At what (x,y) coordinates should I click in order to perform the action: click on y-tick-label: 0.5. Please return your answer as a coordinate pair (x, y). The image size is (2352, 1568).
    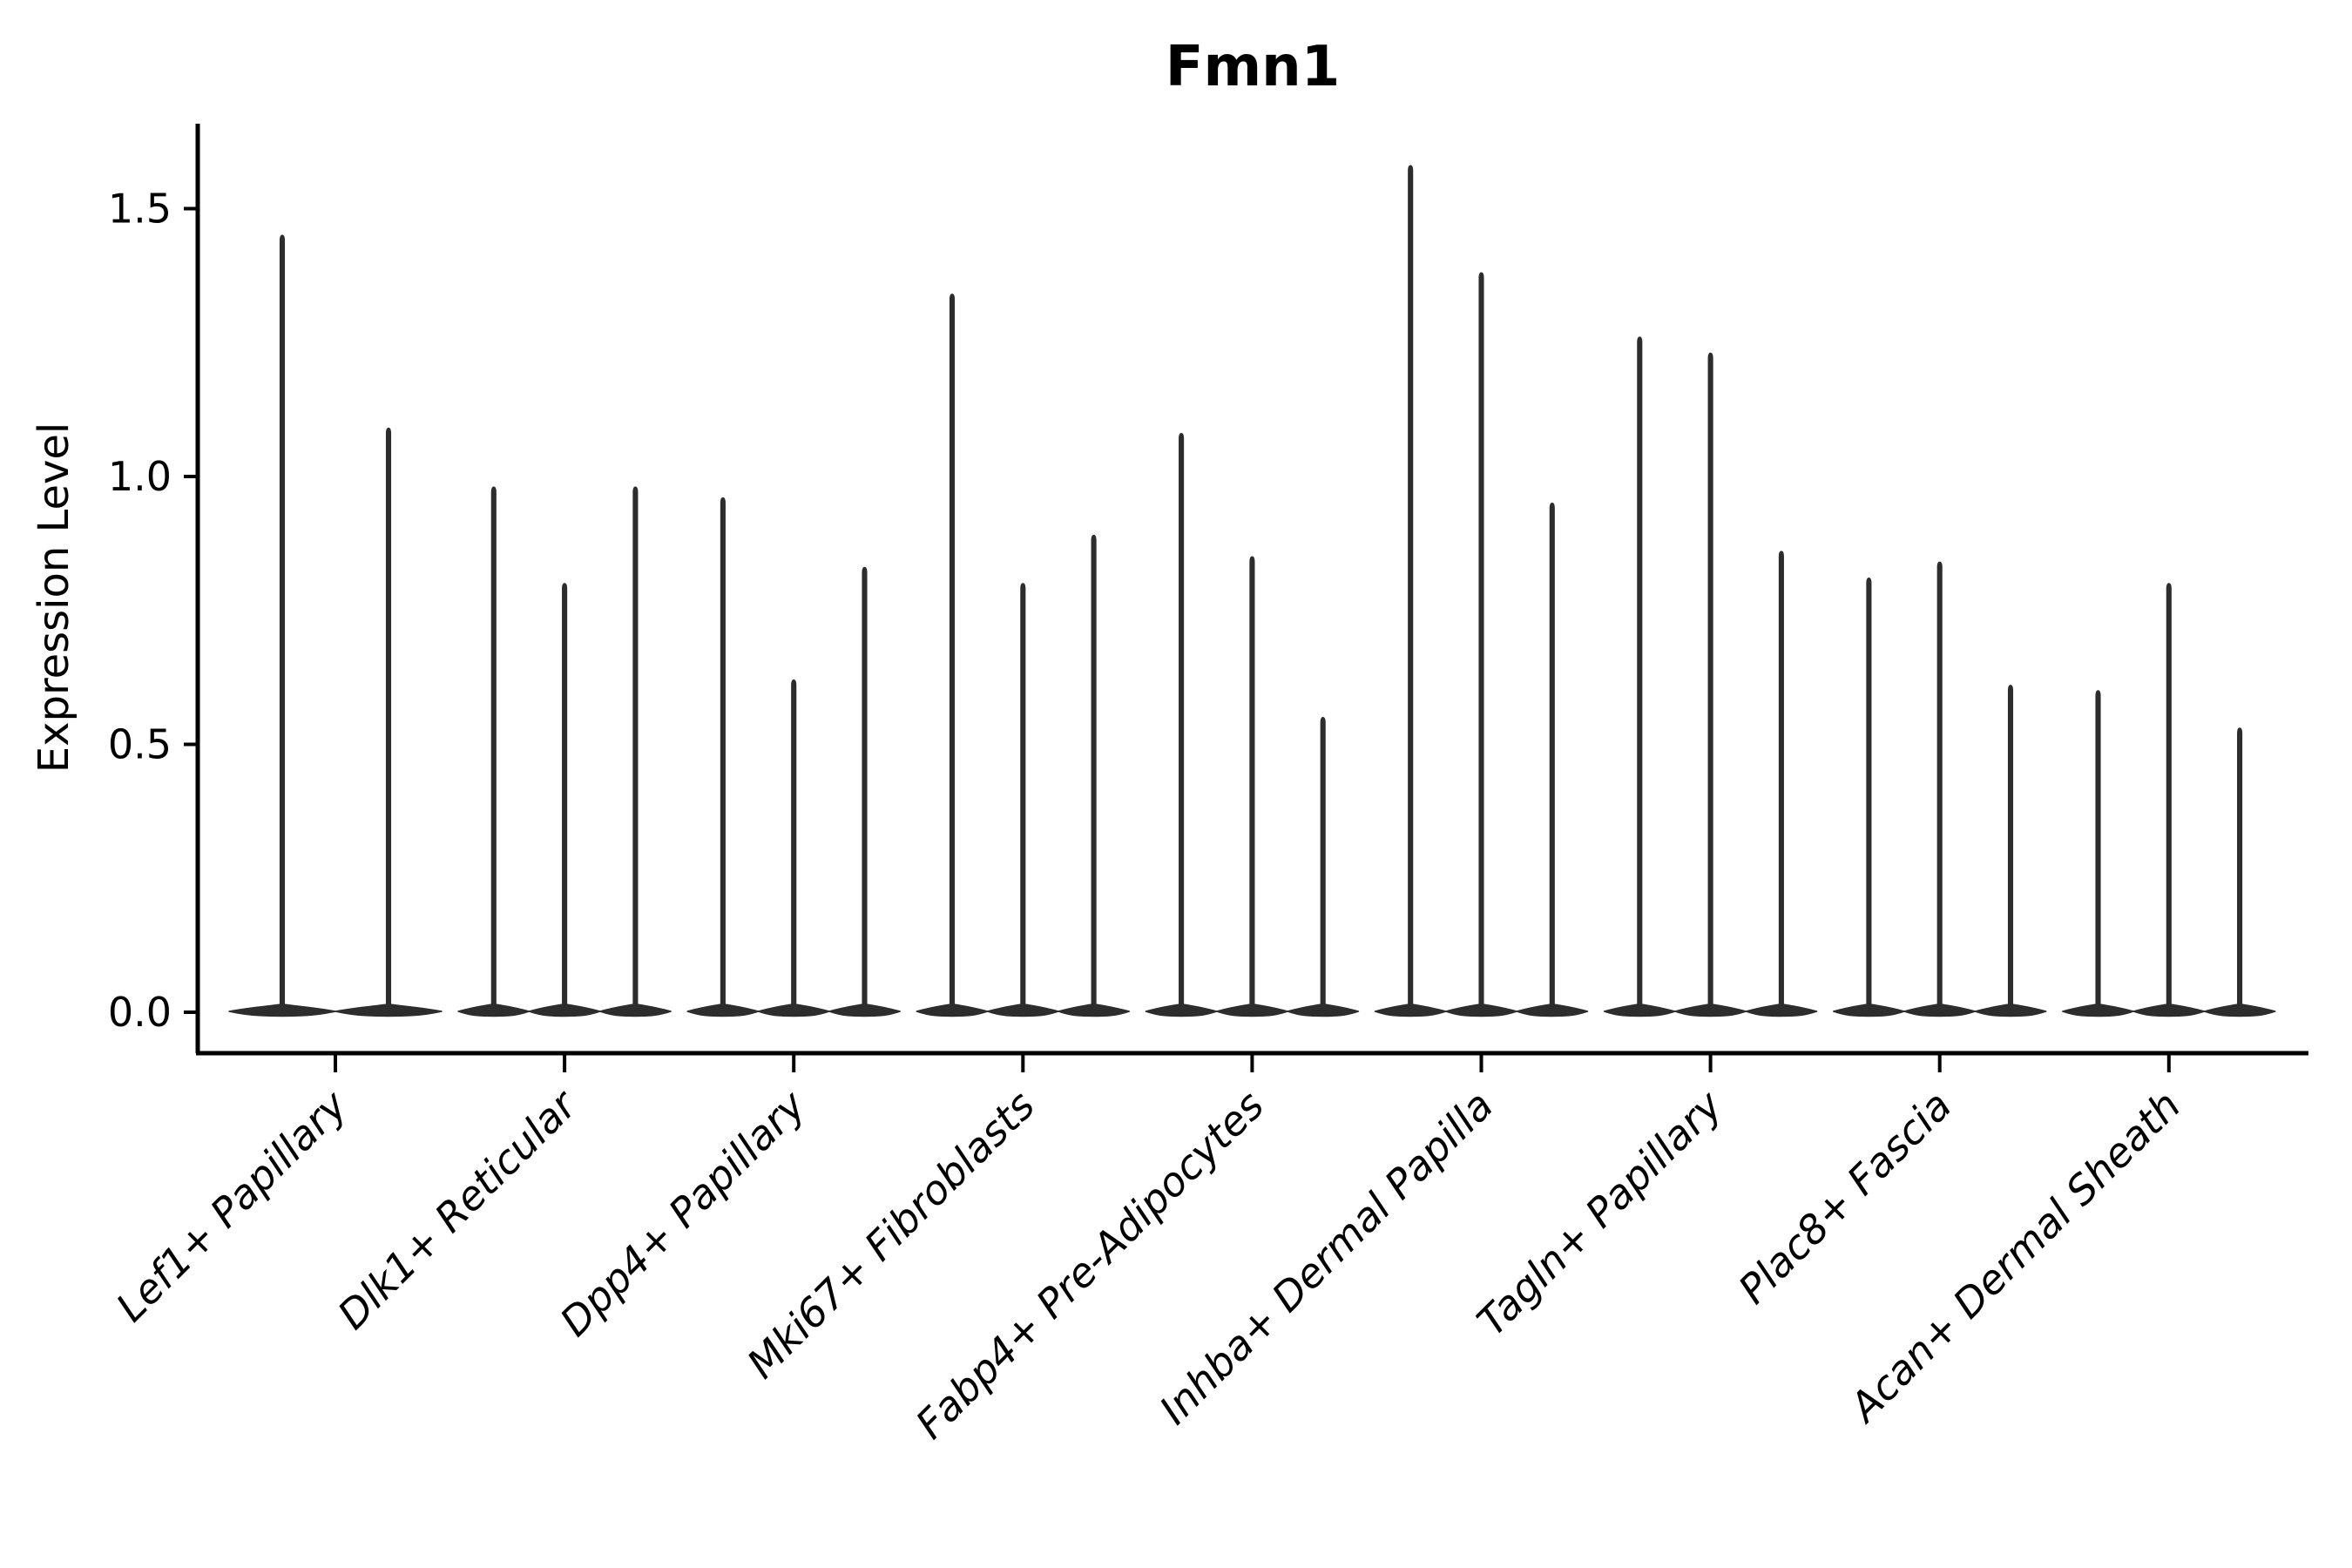
    Looking at the image, I should click on (140, 744).